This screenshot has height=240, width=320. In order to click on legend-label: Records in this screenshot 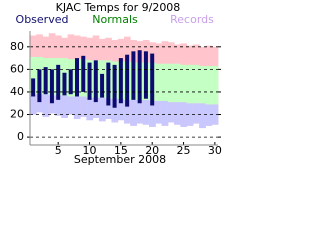, I will do `click(192, 19)`.